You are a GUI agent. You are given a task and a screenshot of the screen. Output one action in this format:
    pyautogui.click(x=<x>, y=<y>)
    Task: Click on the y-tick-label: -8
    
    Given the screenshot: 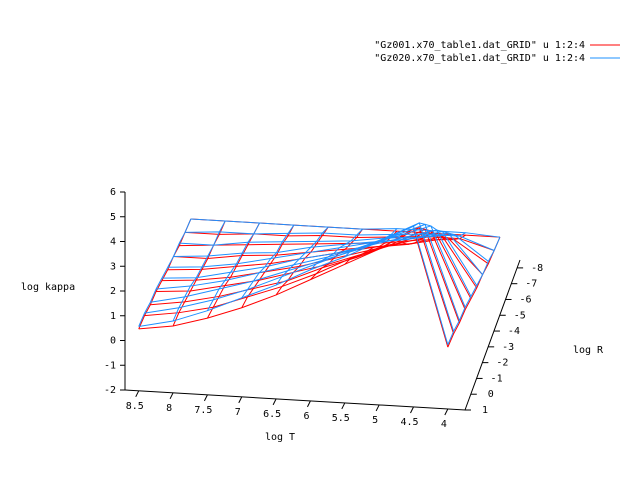 What is the action you would take?
    pyautogui.click(x=537, y=268)
    